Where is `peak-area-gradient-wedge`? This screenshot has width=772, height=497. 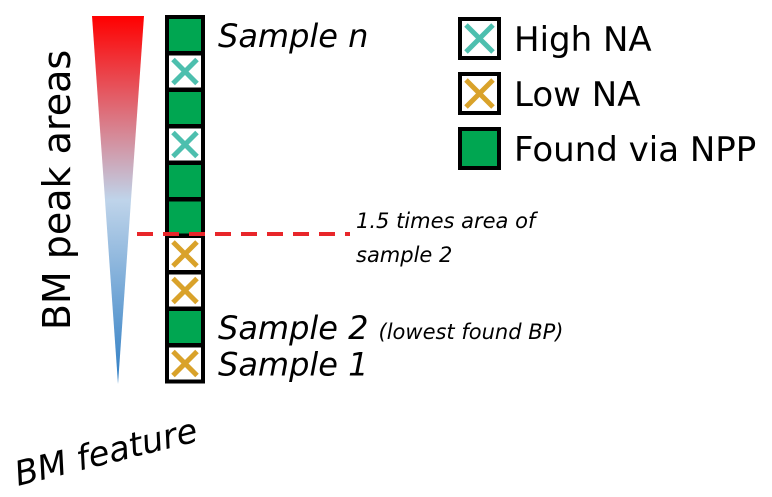
peak-area-gradient-wedge is located at coordinates (118, 200).